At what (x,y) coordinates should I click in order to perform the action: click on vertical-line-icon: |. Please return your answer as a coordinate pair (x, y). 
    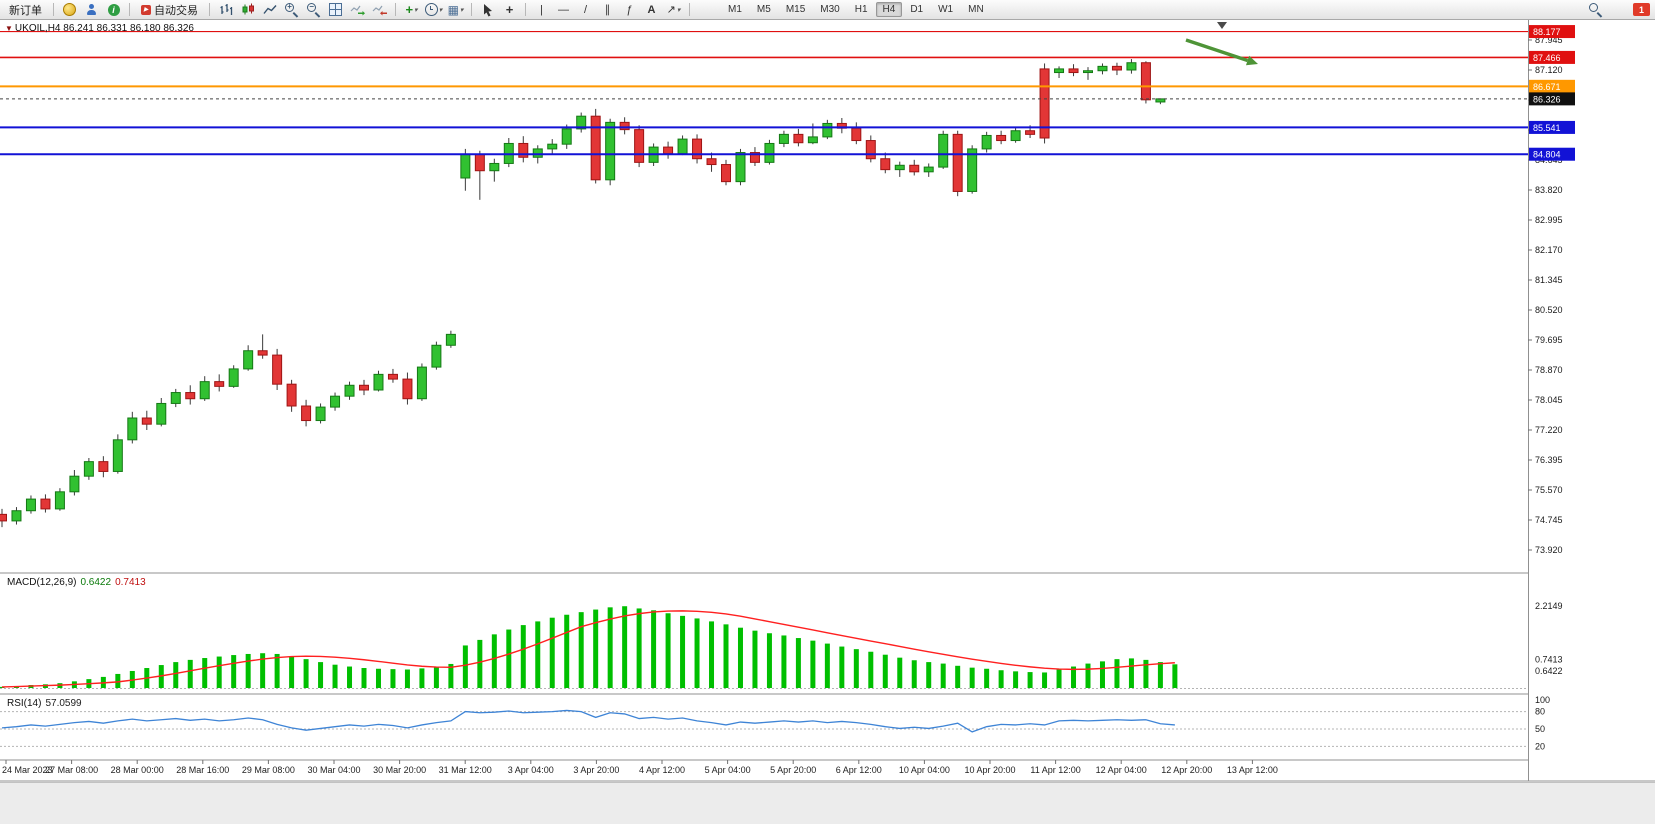
    Looking at the image, I should click on (541, 9).